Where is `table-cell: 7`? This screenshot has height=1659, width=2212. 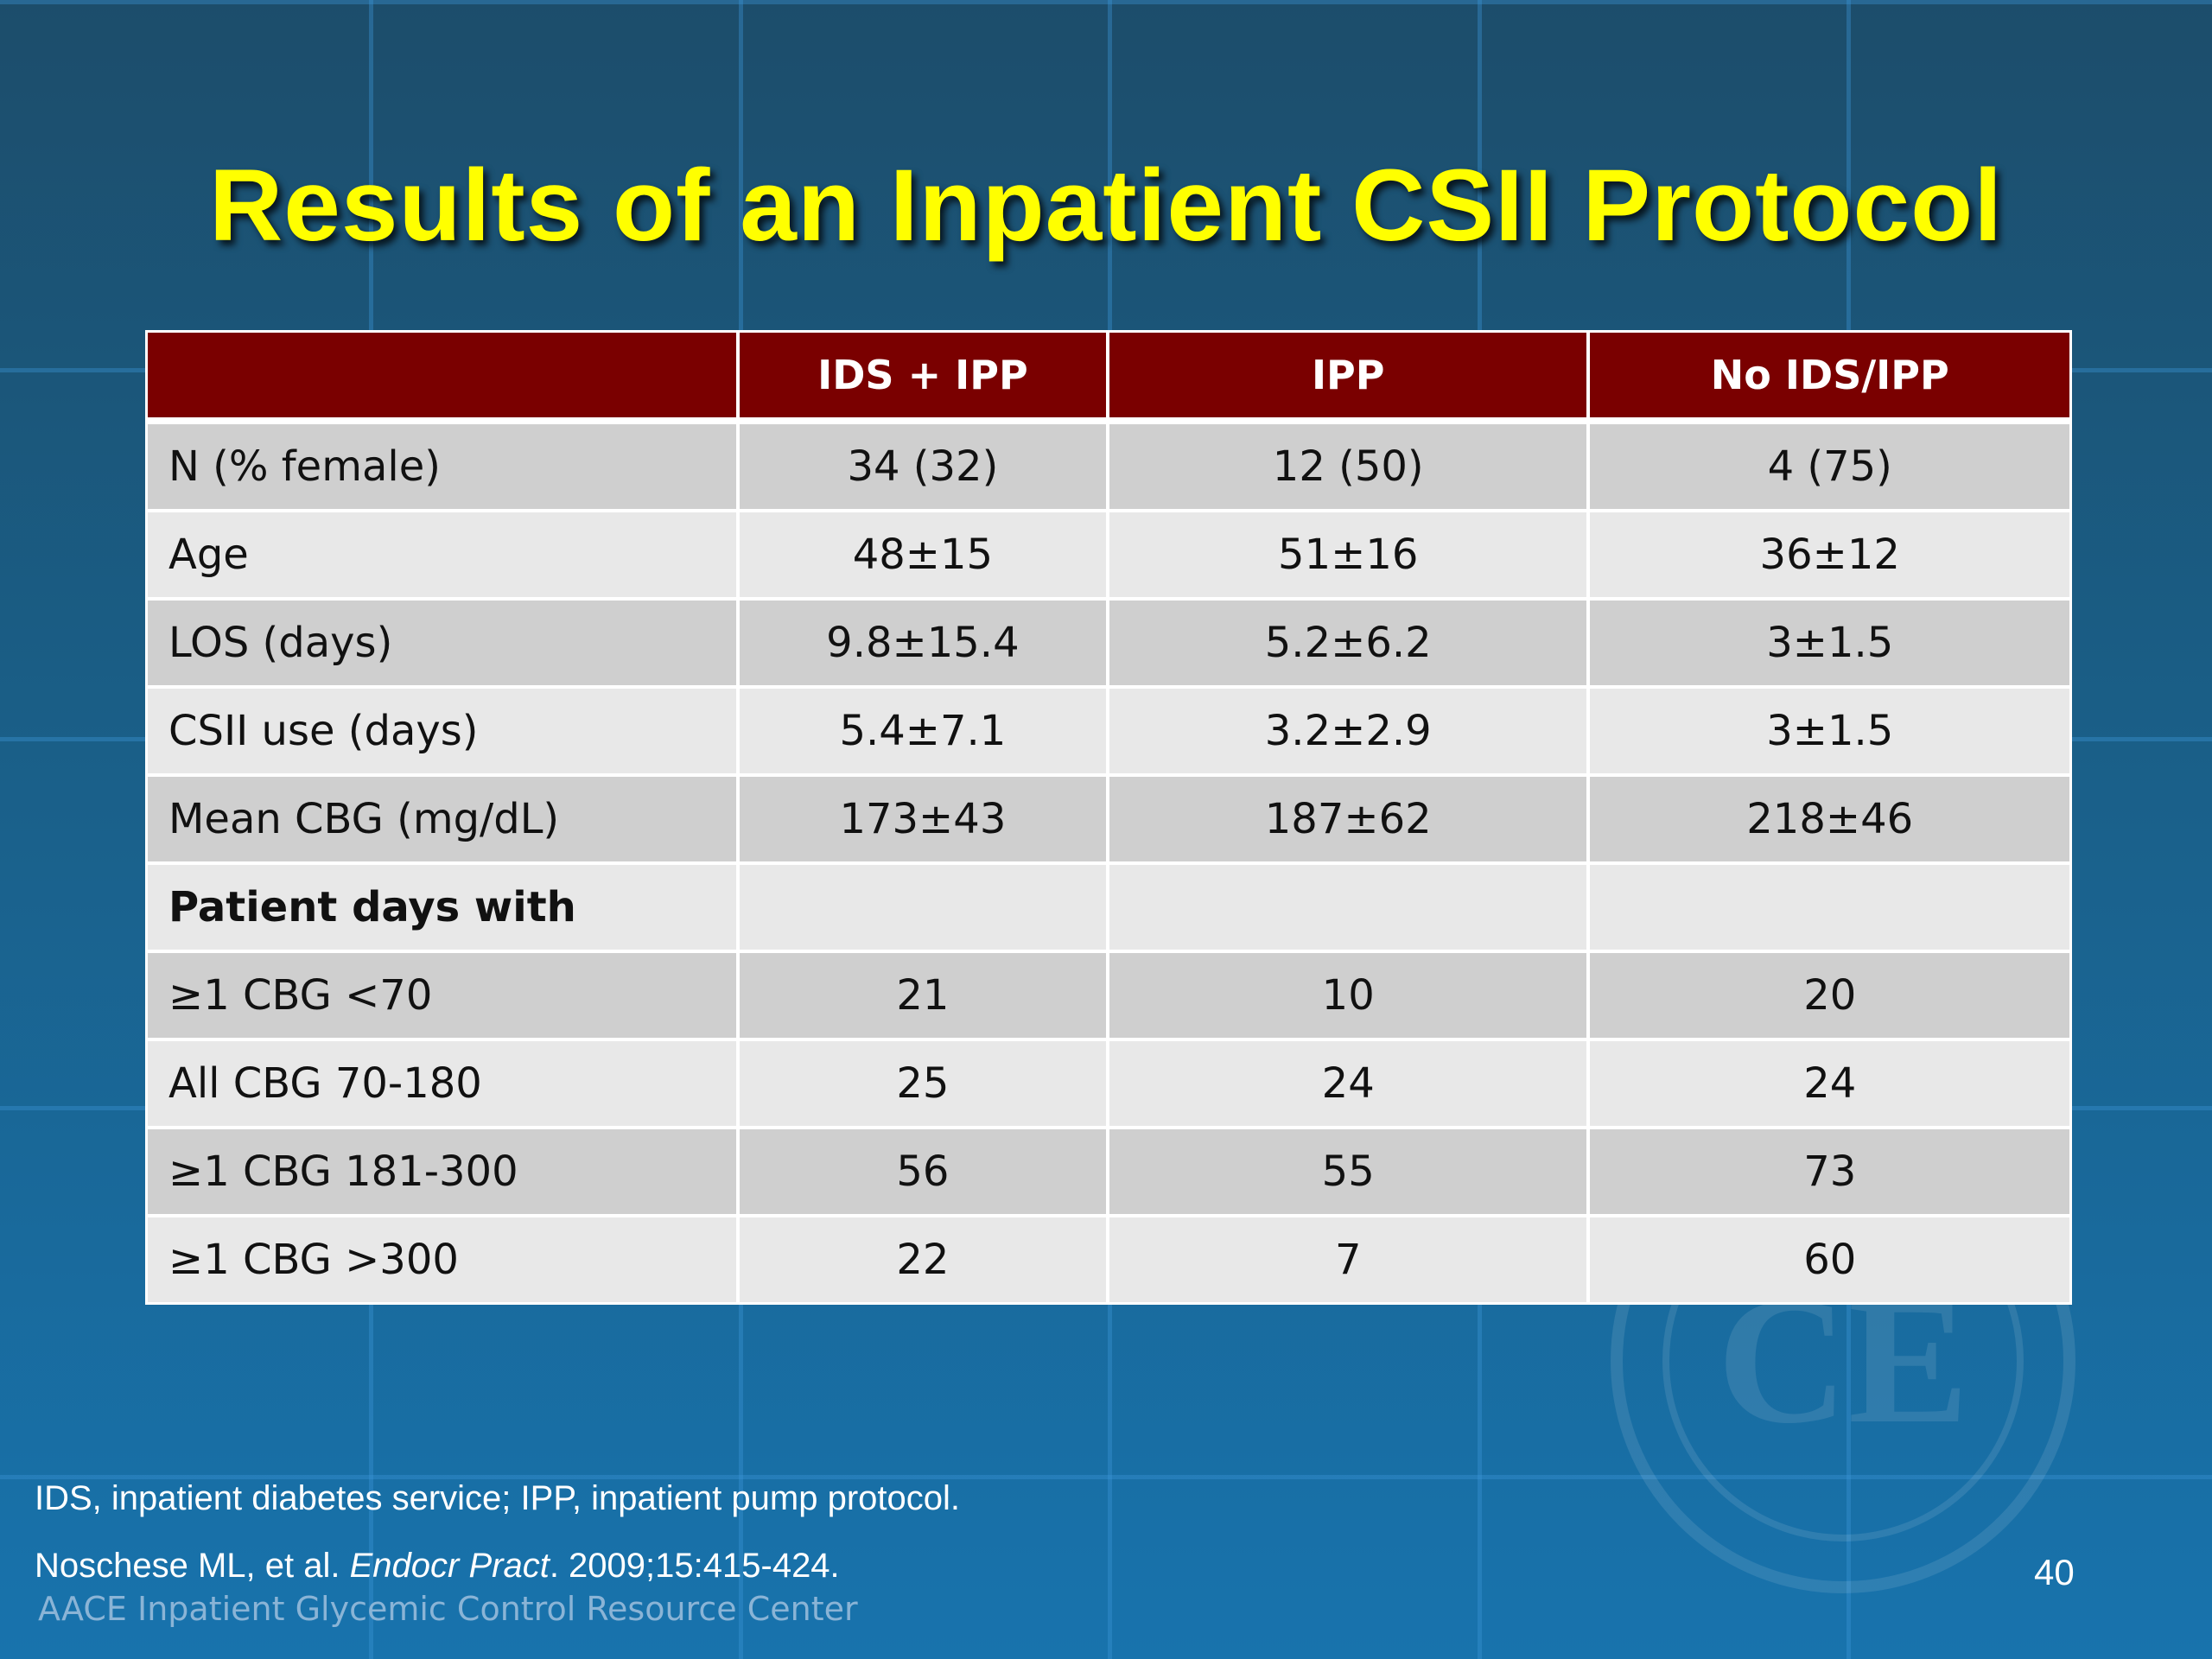 table-cell: 7 is located at coordinates (1349, 1259).